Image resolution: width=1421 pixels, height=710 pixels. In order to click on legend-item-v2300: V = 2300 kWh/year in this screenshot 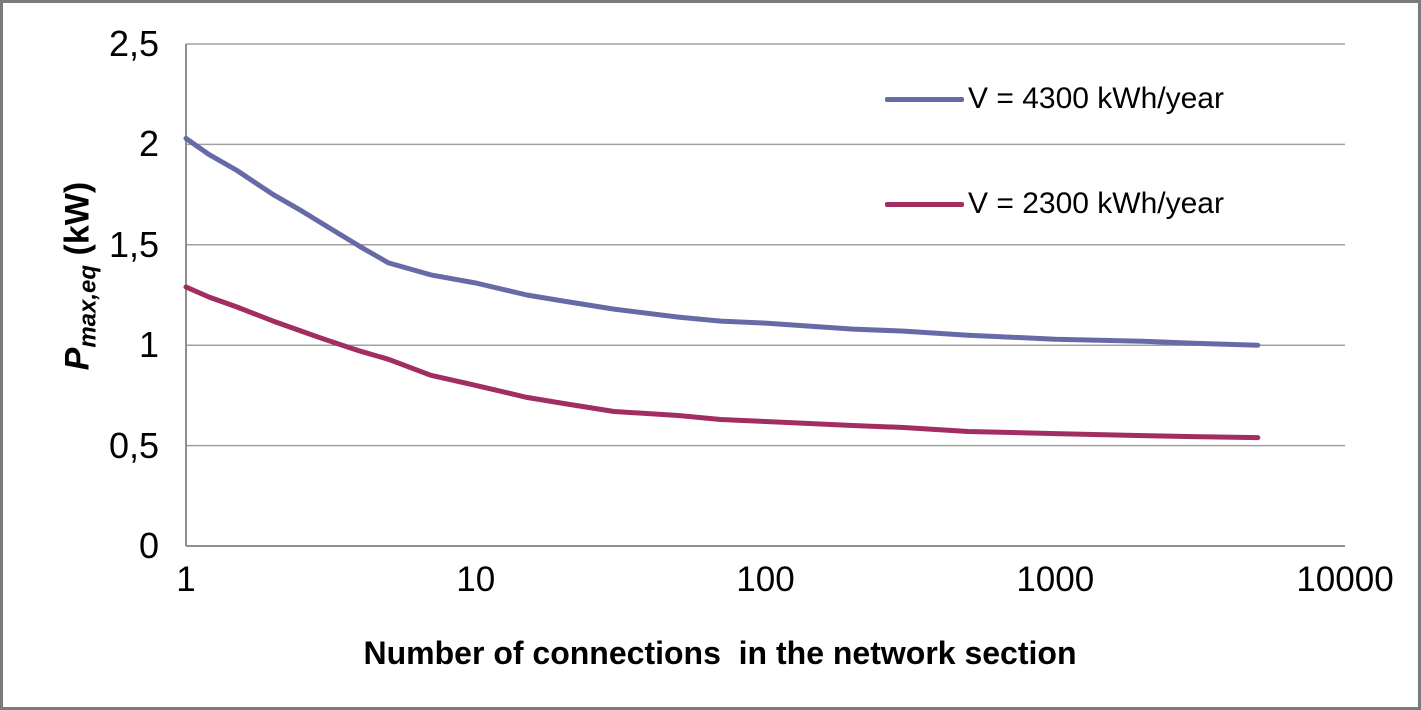, I will do `click(1054, 204)`.